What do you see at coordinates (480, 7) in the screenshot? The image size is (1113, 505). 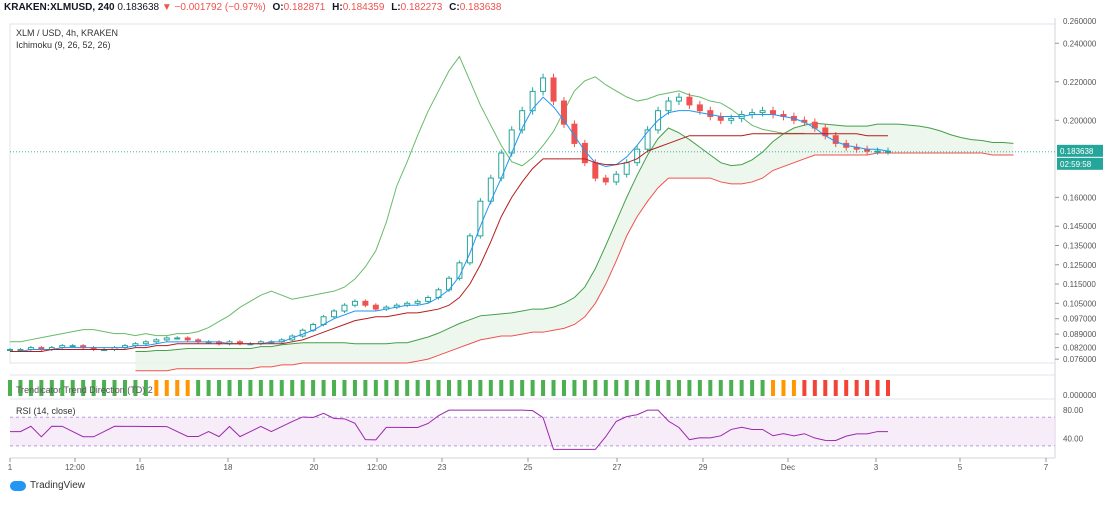 I see `close-value: 0.183638` at bounding box center [480, 7].